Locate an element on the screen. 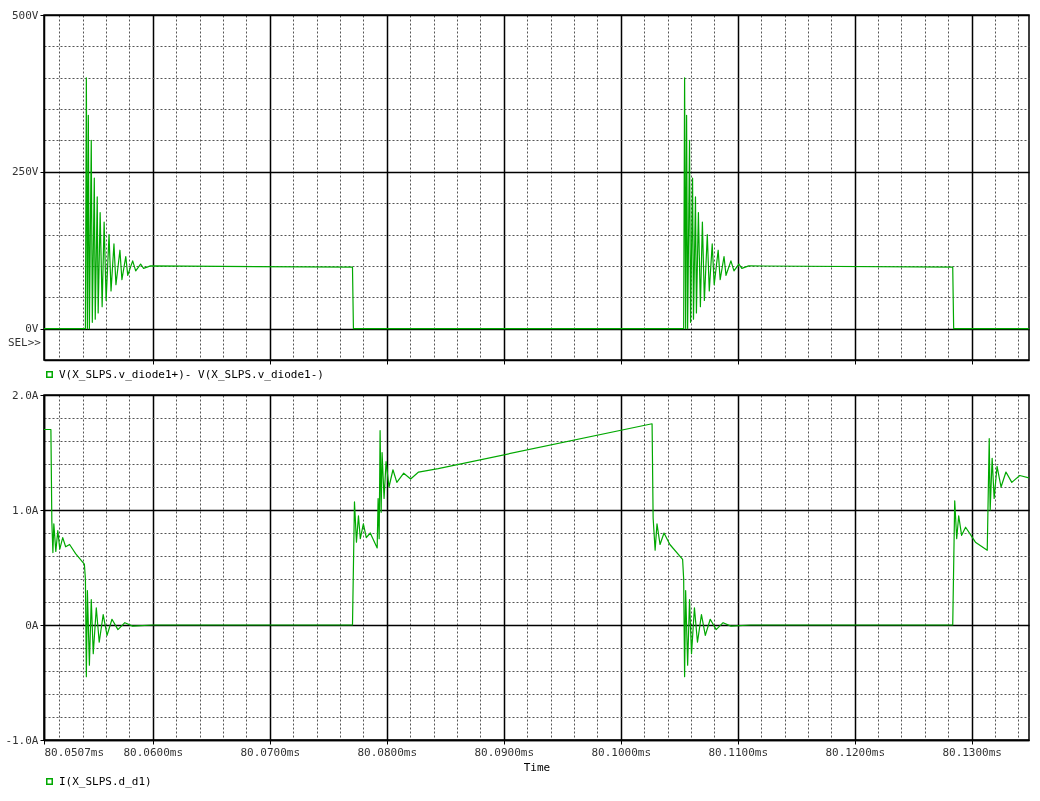 Image resolution: width=1040 pixels, height=801 pixels. x-tick-label: 80.0600ms is located at coordinates (153, 752).